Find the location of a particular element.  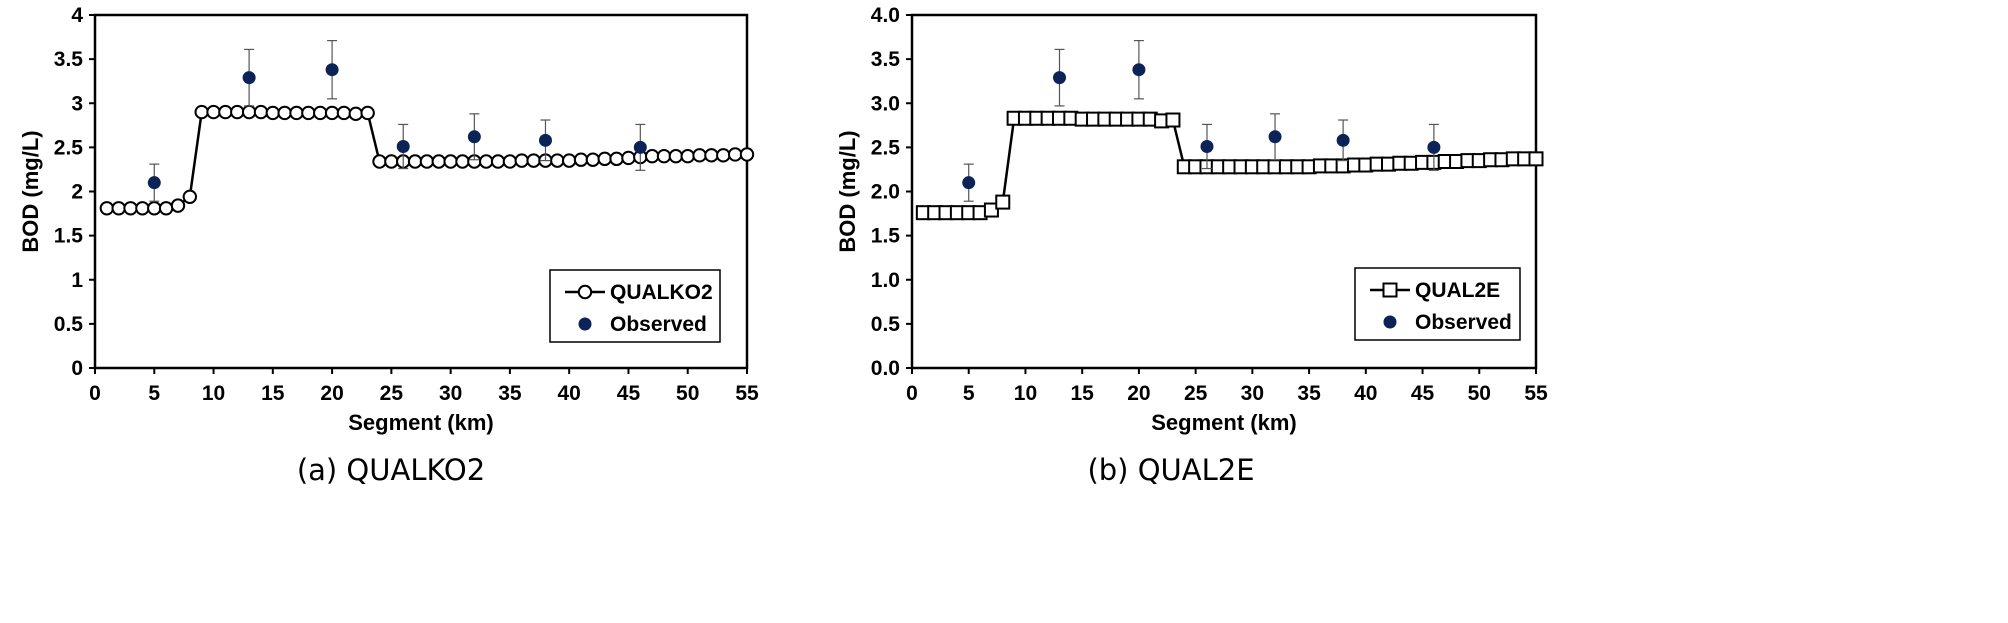

legend-marker-observed is located at coordinates (1390, 322).